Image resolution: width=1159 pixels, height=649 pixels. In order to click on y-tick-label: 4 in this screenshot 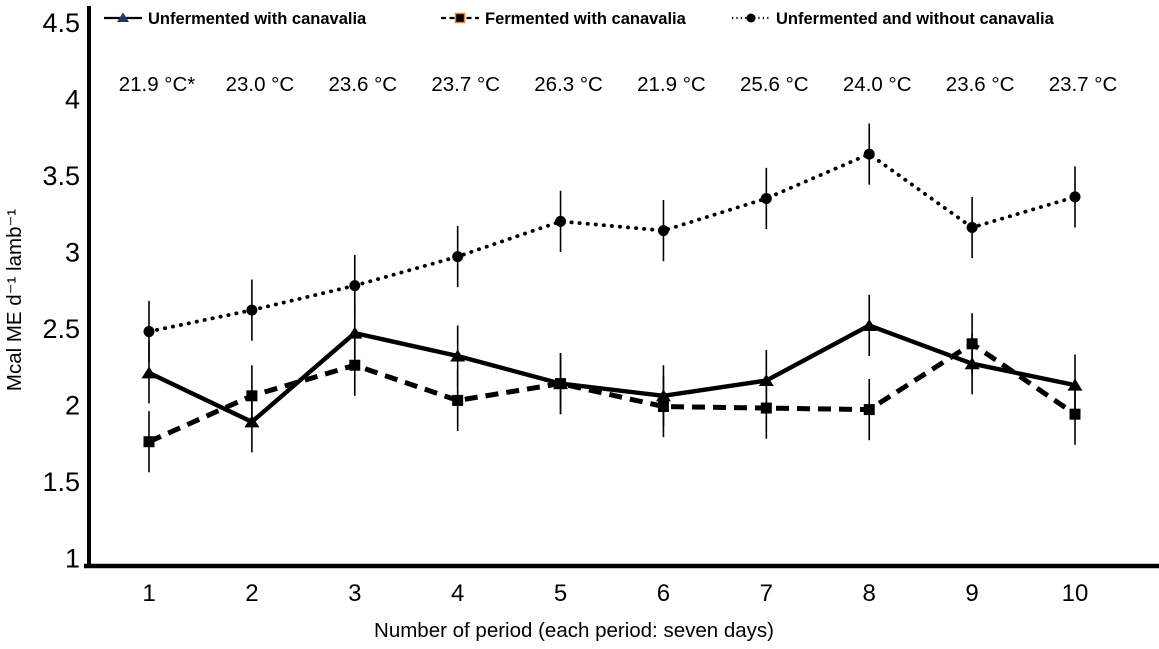, I will do `click(72, 100)`.